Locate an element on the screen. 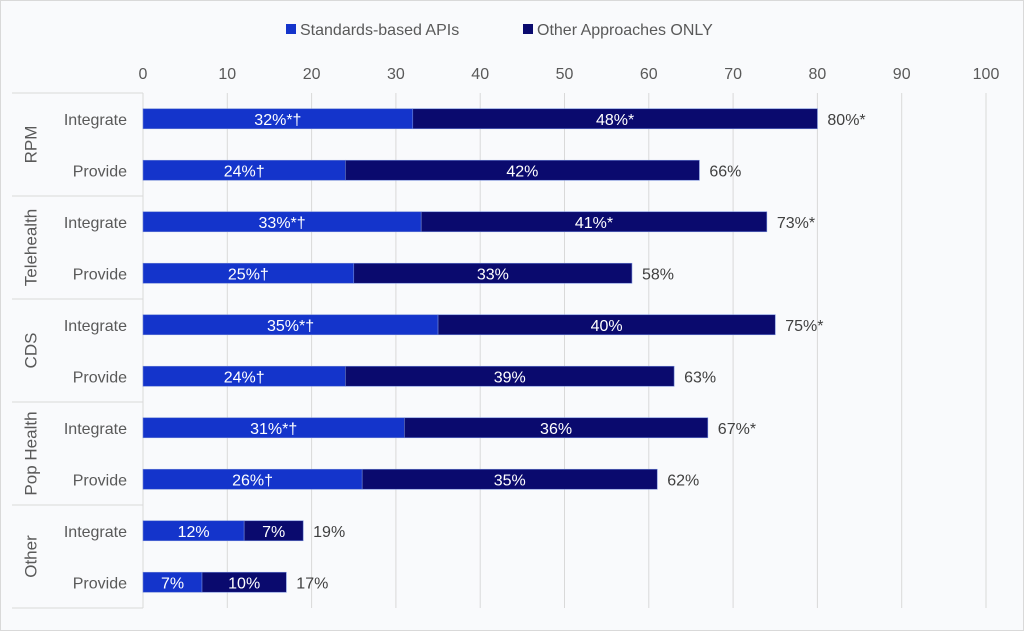 The width and height of the screenshot is (1024, 632). data-label: 39% is located at coordinates (510, 377).